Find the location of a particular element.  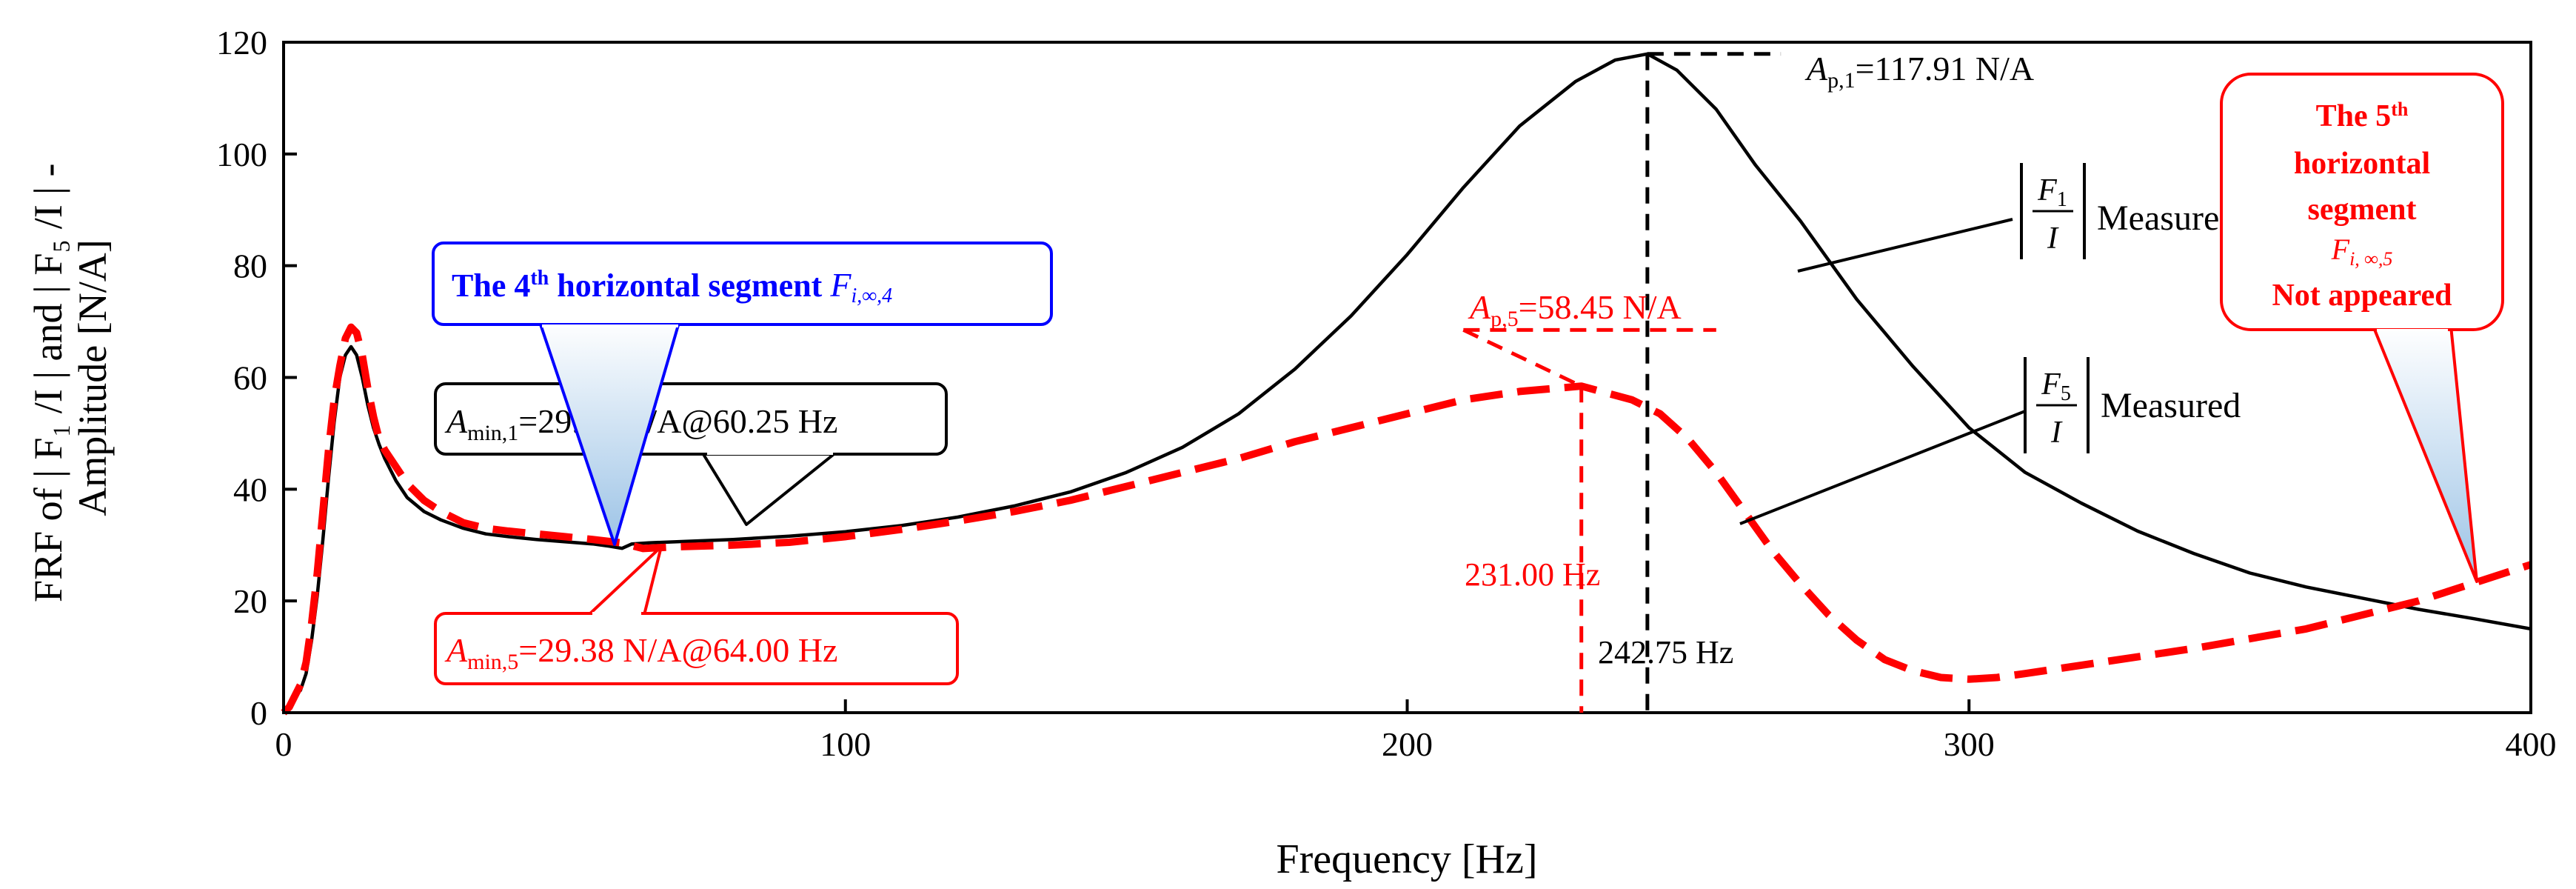

ap1-label: Ap,1=117.91 N/A is located at coordinates (1919, 71).